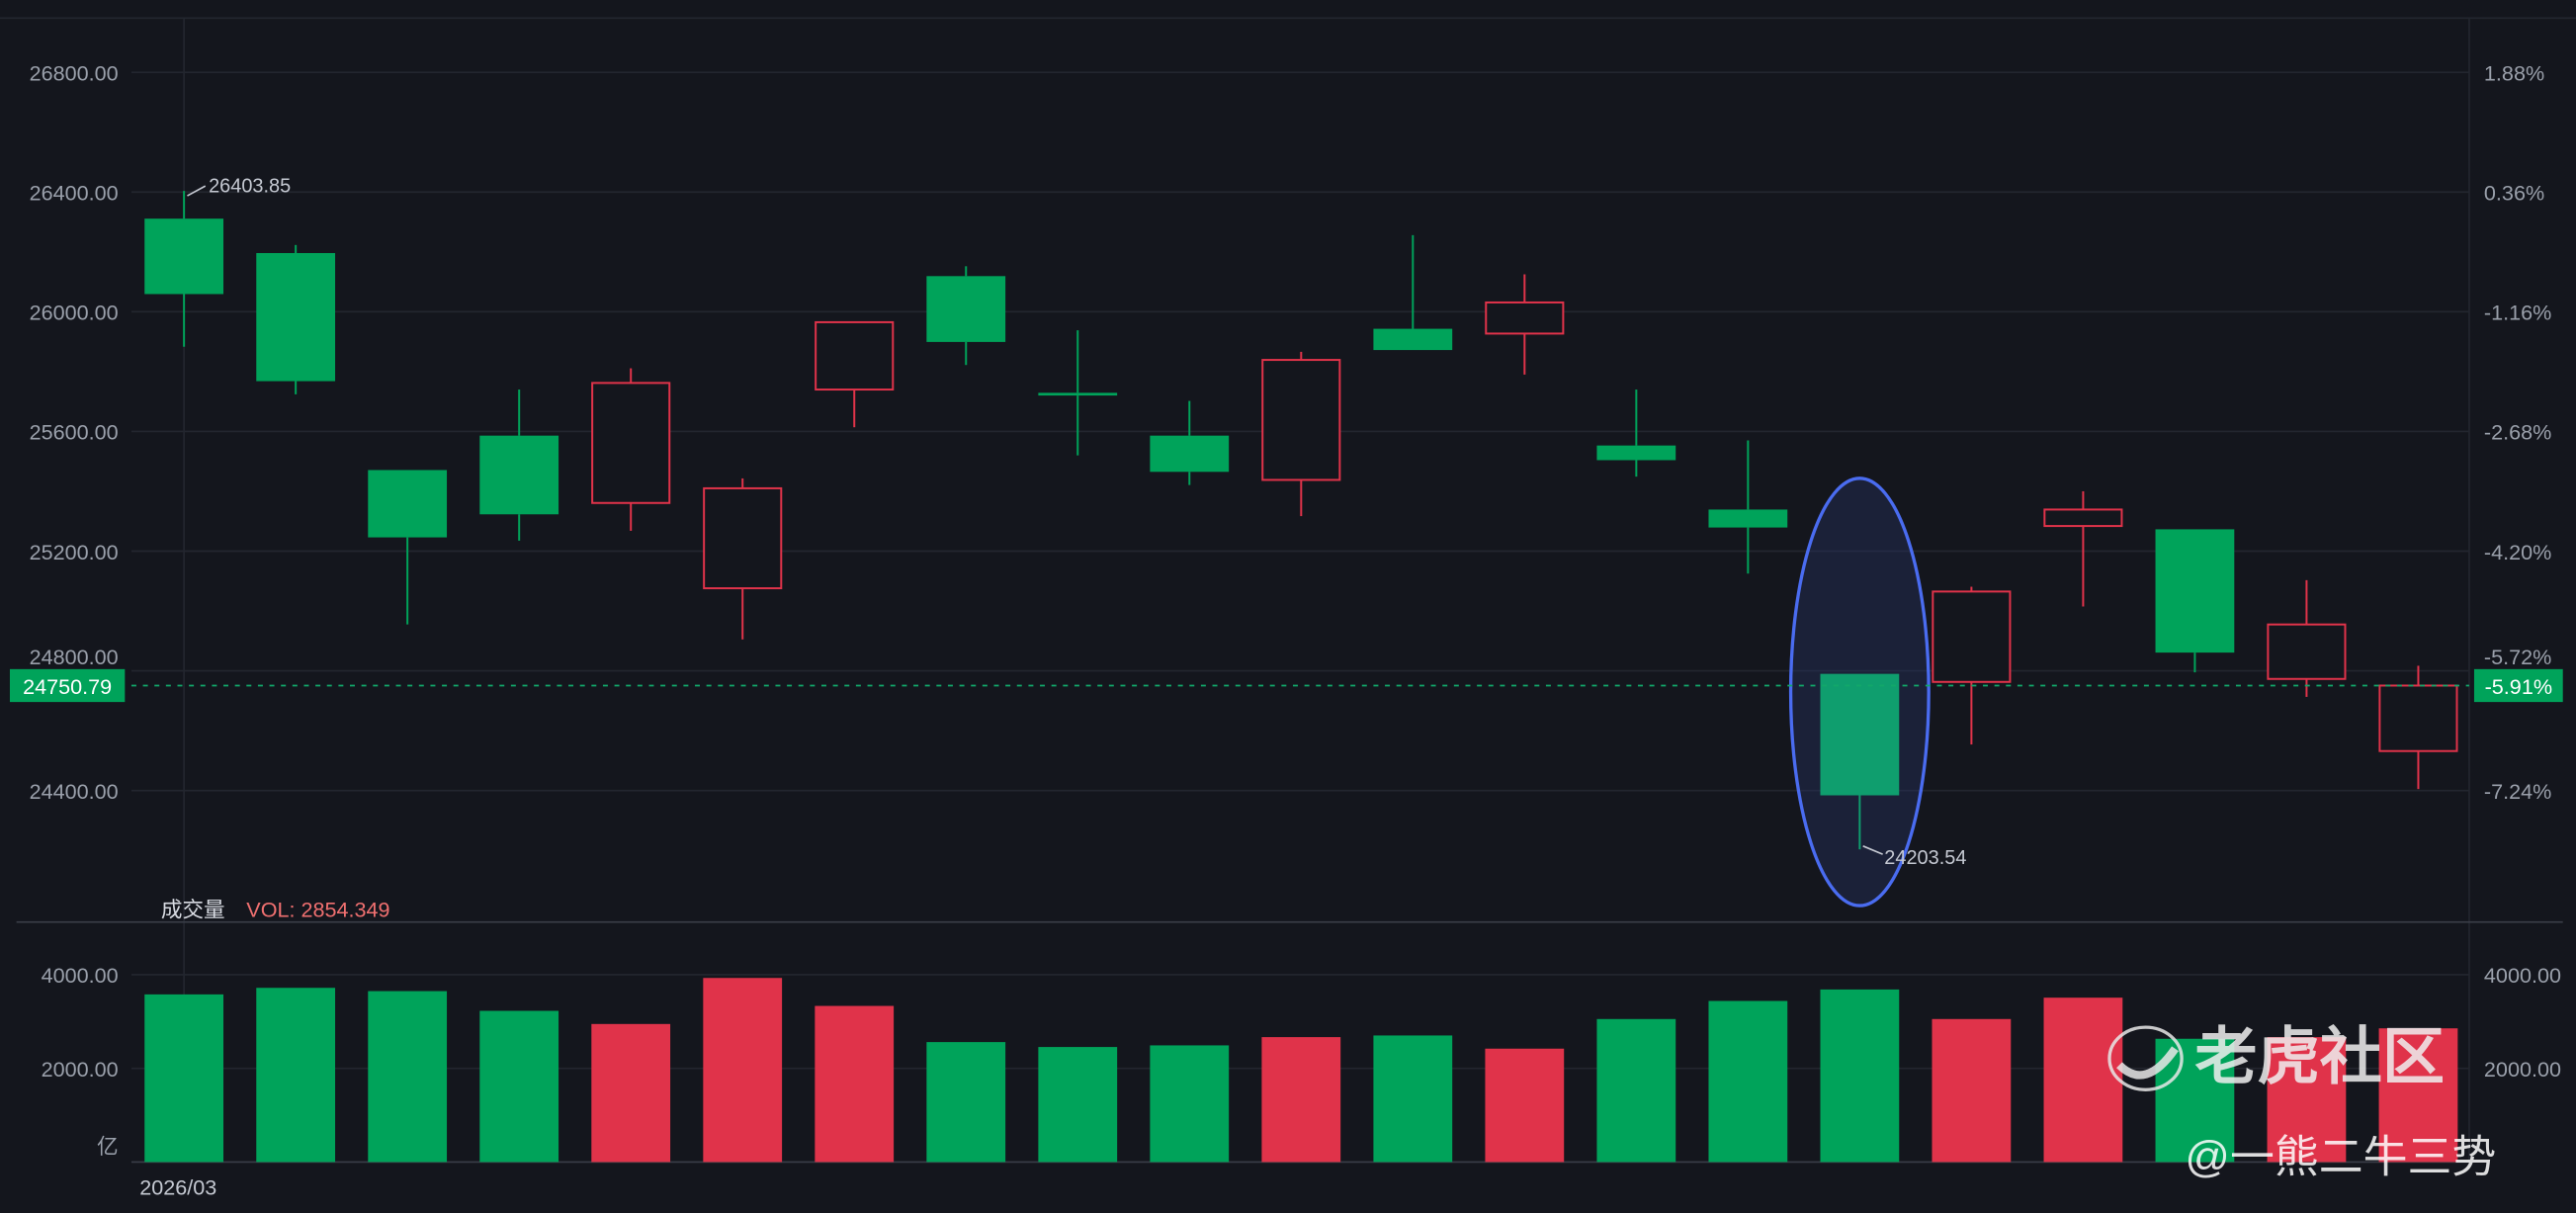  I want to click on price-tick-label: 26800.00, so click(74, 72).